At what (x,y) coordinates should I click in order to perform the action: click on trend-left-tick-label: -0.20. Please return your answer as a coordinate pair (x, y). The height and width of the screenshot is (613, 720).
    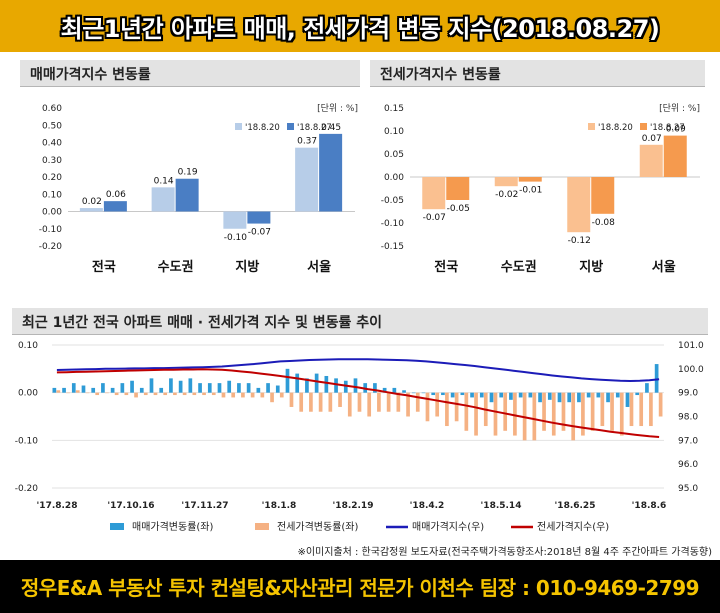
    Looking at the image, I should click on (27, 489).